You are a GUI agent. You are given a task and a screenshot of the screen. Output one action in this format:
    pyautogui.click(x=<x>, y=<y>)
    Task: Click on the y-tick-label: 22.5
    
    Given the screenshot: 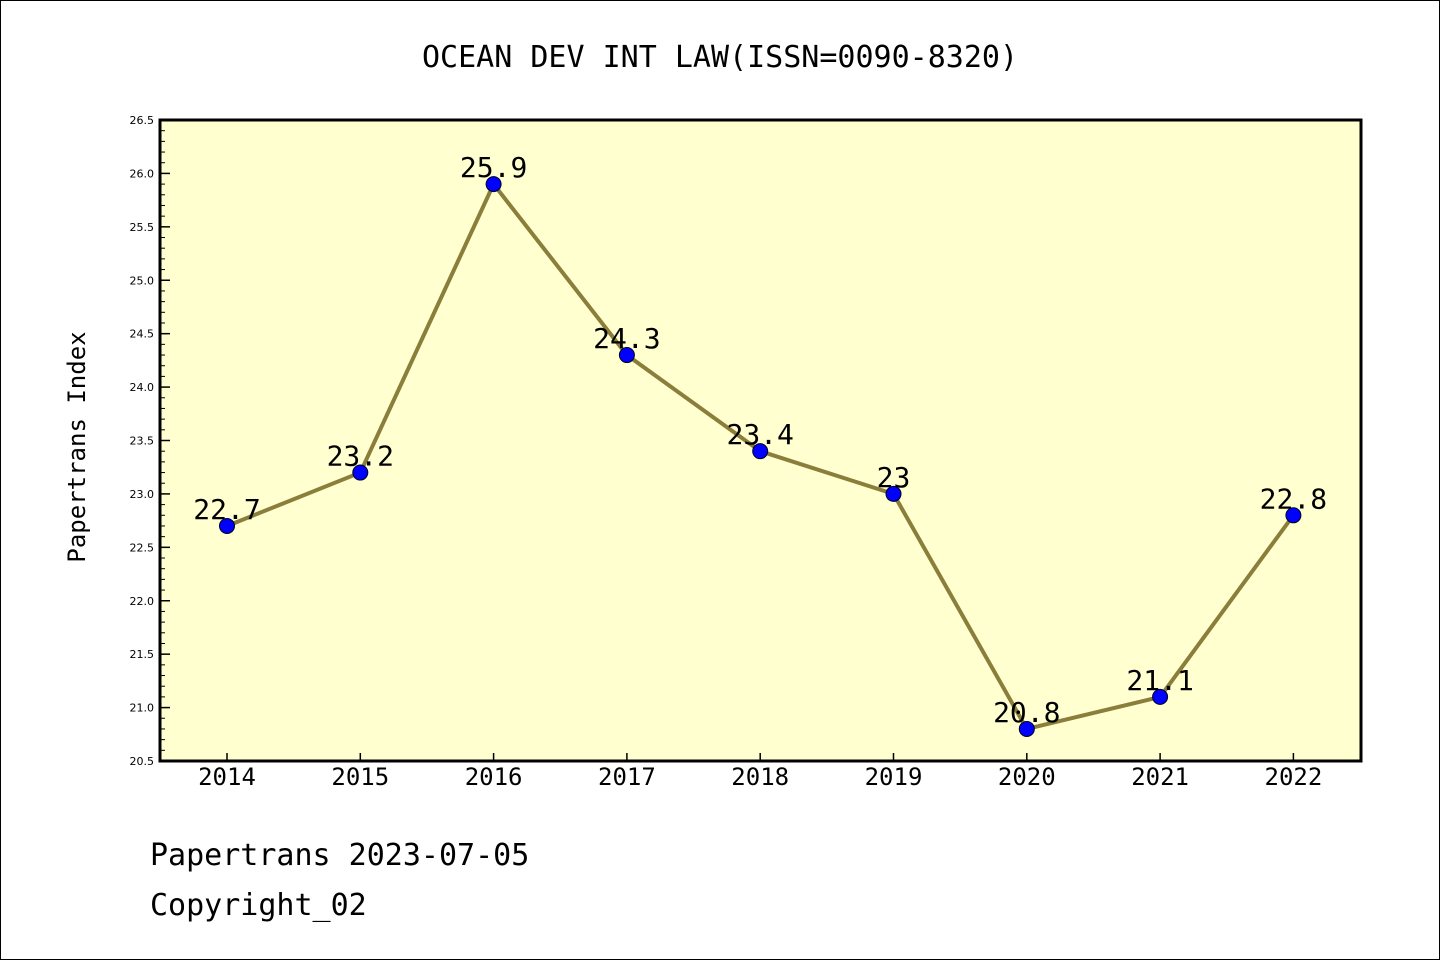 What is the action you would take?
    pyautogui.click(x=142, y=547)
    